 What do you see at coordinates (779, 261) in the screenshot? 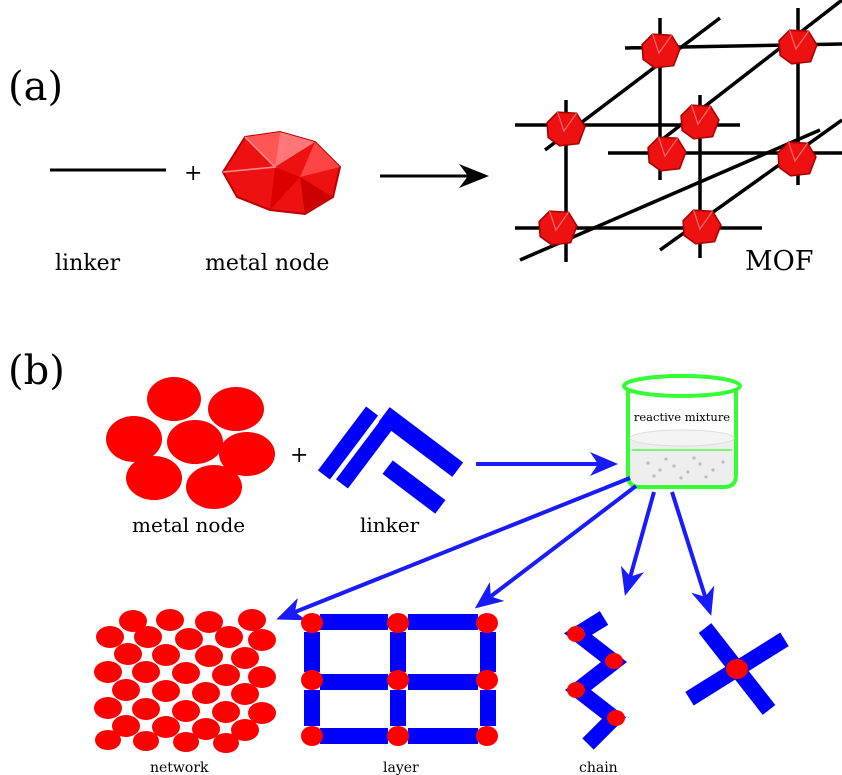
I see `mof-label: MOF` at bounding box center [779, 261].